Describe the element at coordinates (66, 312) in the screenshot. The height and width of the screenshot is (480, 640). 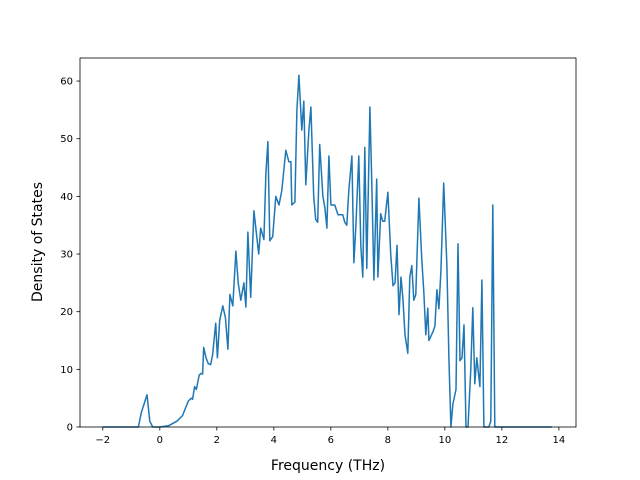
I see `y-tick-label: 20` at that location.